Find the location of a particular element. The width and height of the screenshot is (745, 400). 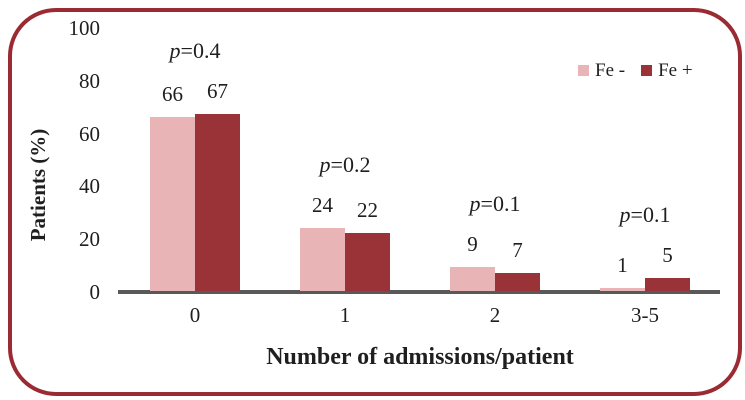

legend-item-fe-pos: Fe + is located at coordinates (667, 70).